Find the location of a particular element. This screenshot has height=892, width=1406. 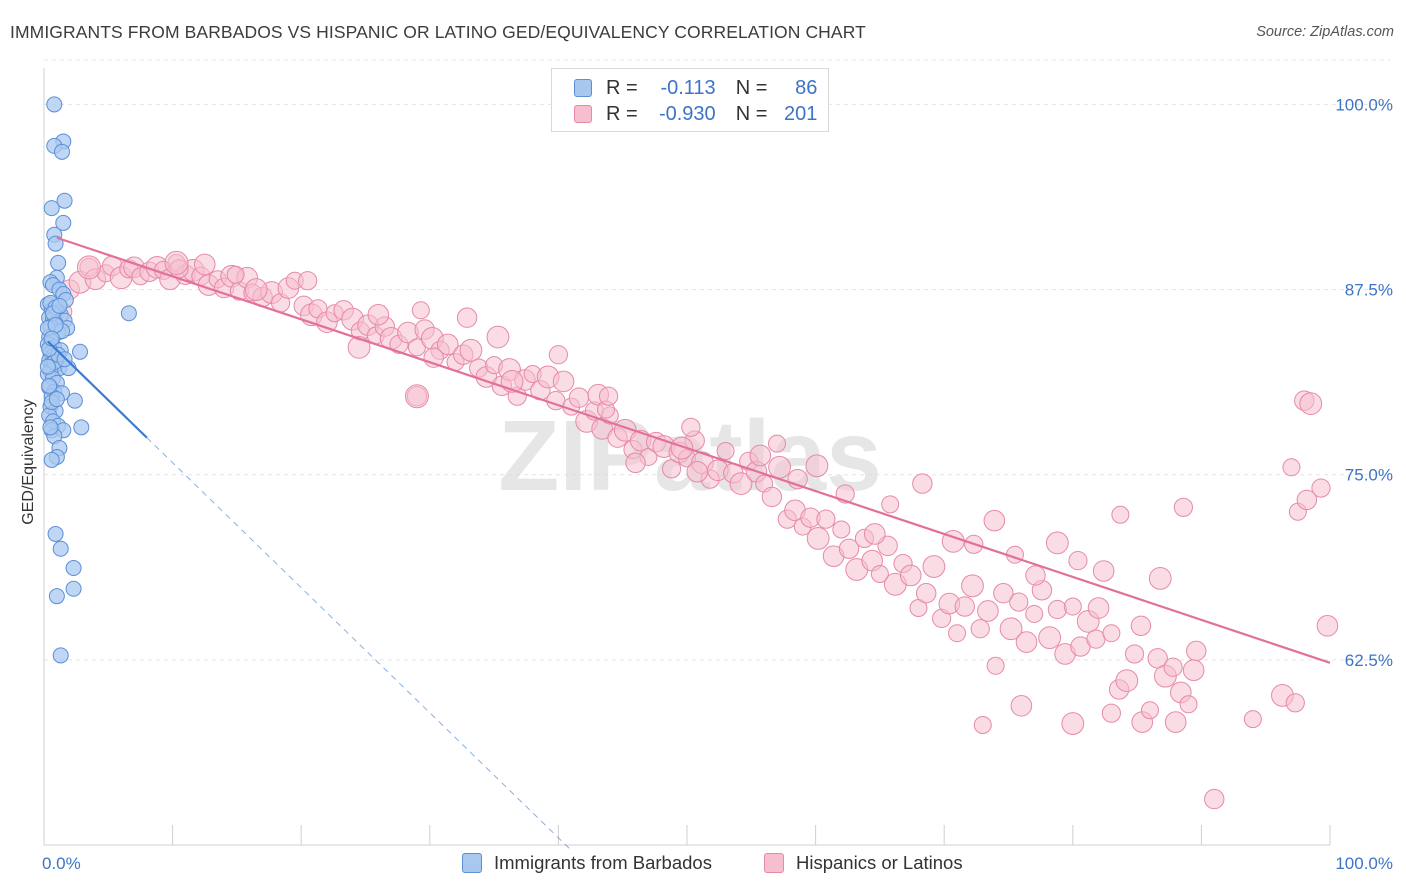

x-tick-label: 100.0% is located at coordinates (1364, 863).